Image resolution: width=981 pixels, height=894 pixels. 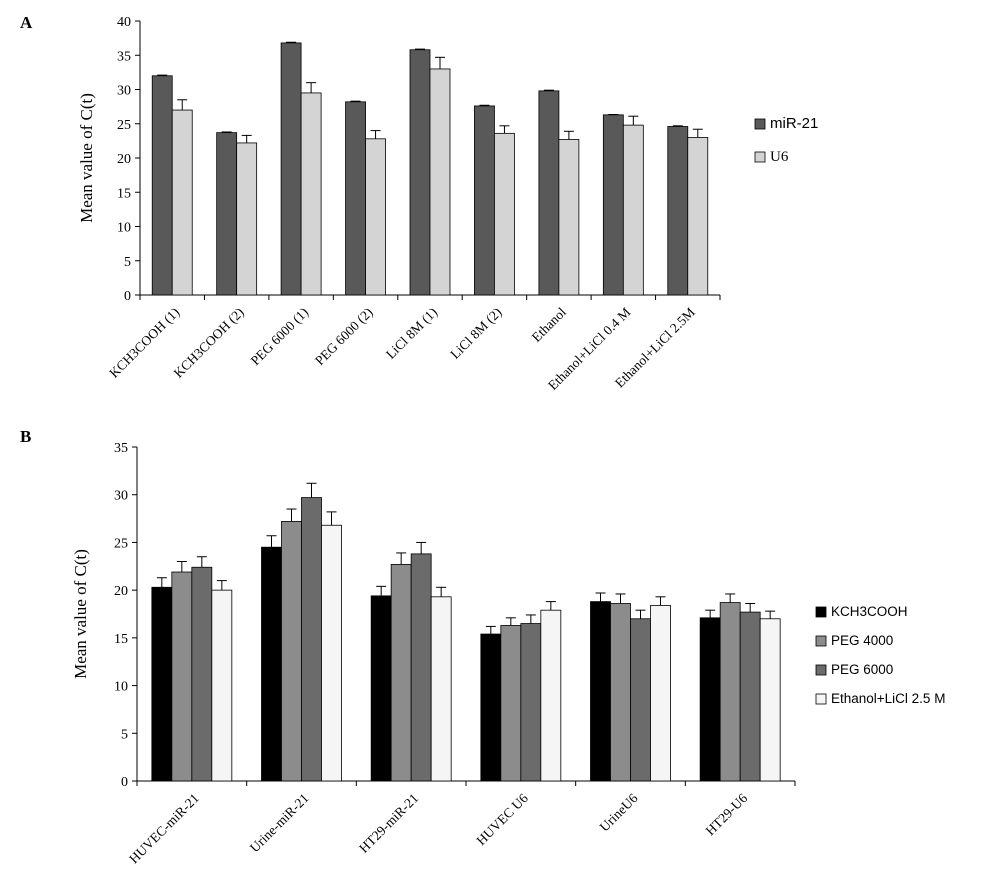 What do you see at coordinates (280, 337) in the screenshot?
I see `x-category-label: PEG 6000 (1)` at bounding box center [280, 337].